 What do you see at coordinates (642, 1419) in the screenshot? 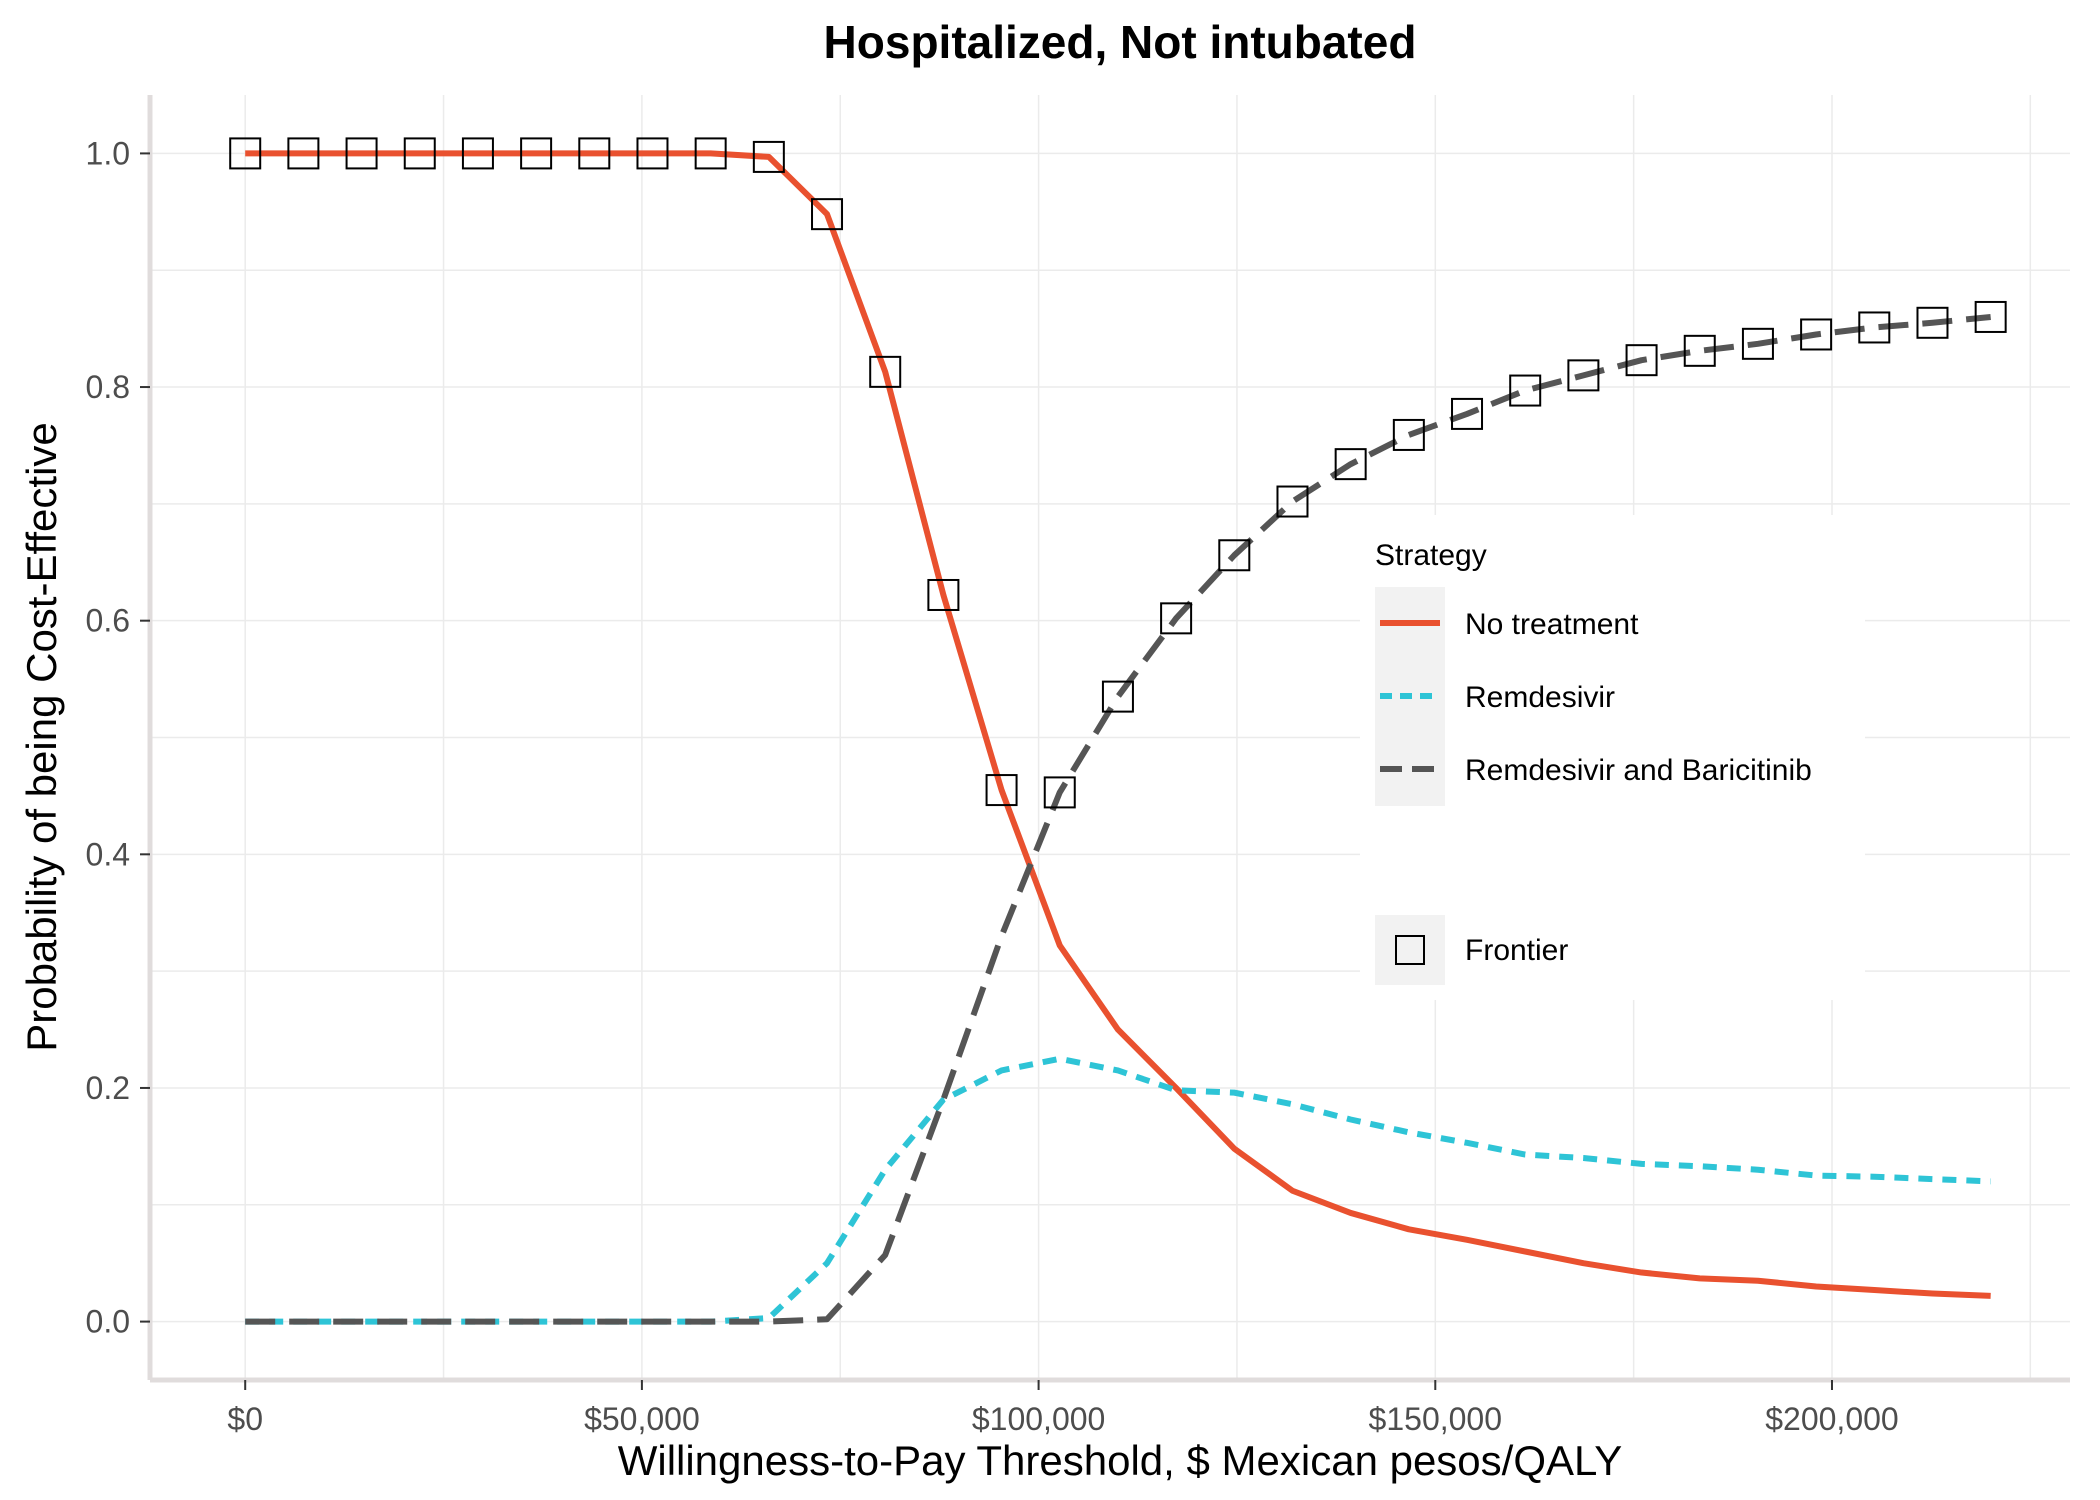
I see `x-tick-label: $50,000` at bounding box center [642, 1419].